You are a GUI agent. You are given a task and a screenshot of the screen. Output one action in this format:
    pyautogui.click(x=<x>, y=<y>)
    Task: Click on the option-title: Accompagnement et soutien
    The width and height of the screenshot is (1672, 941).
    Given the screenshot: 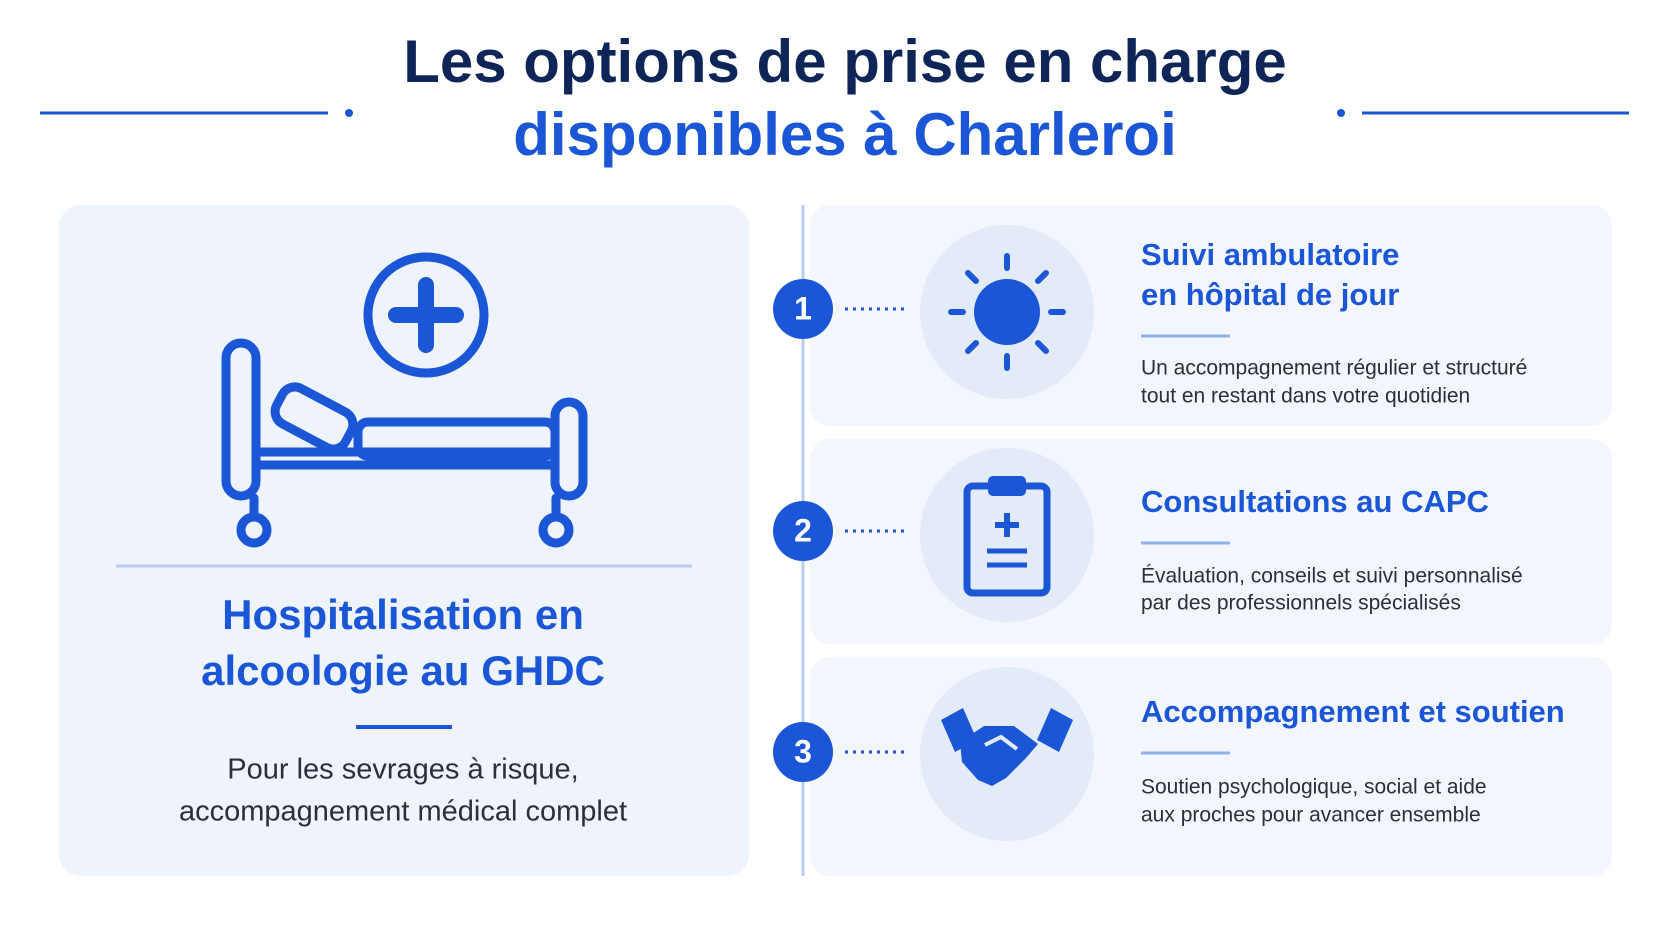 What is the action you would take?
    pyautogui.click(x=1353, y=711)
    